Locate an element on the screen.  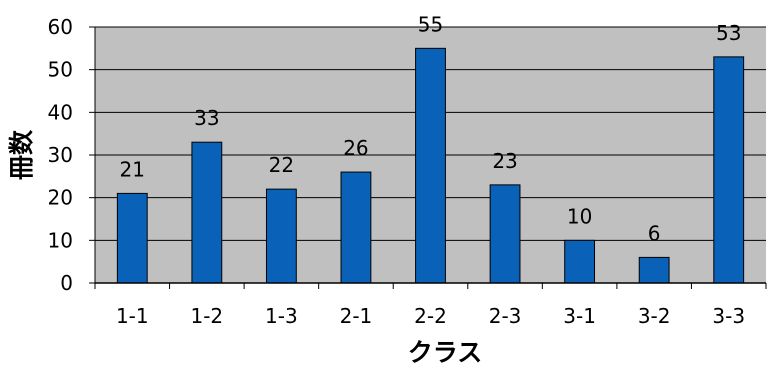
x-tick-label: 3-2 is located at coordinates (654, 316).